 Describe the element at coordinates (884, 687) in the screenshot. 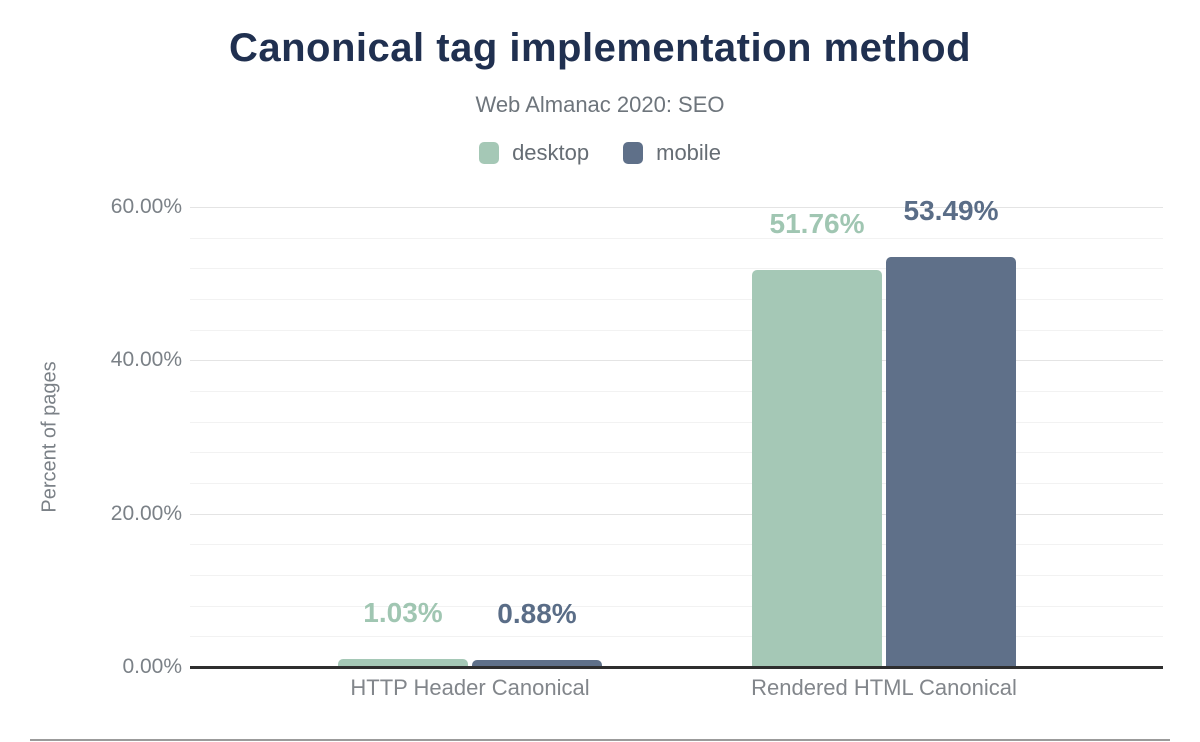

I see `x-category-label: Rendered HTML Canonical` at that location.